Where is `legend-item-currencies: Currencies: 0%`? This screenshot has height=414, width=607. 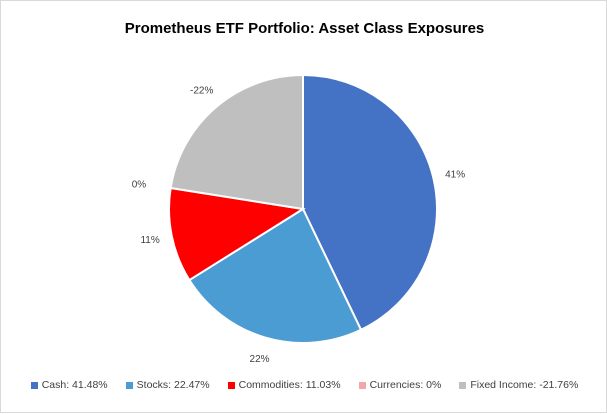
legend-item-currencies: Currencies: 0% is located at coordinates (400, 385).